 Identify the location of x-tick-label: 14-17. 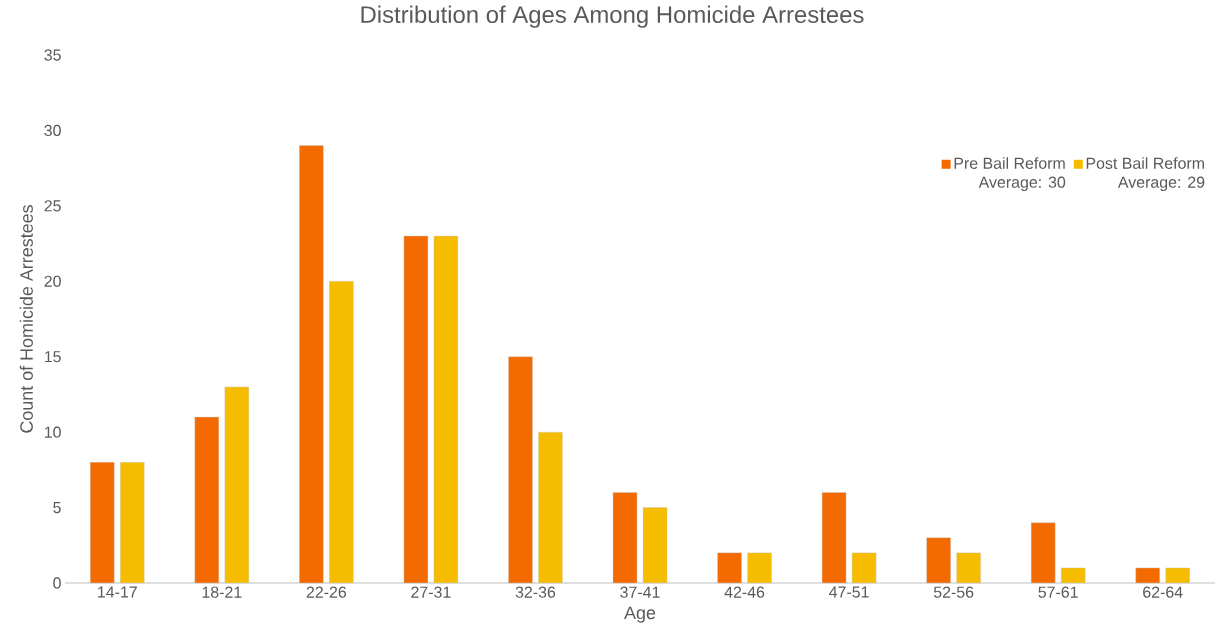
(117, 592).